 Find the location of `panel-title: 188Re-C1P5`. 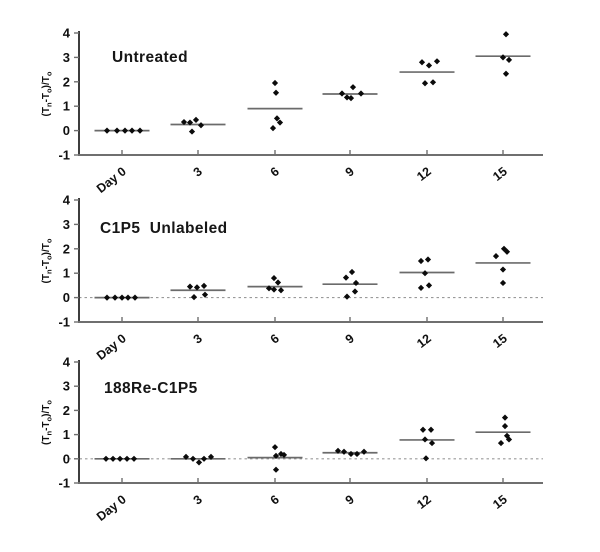

panel-title: 188Re-C1P5 is located at coordinates (151, 388).